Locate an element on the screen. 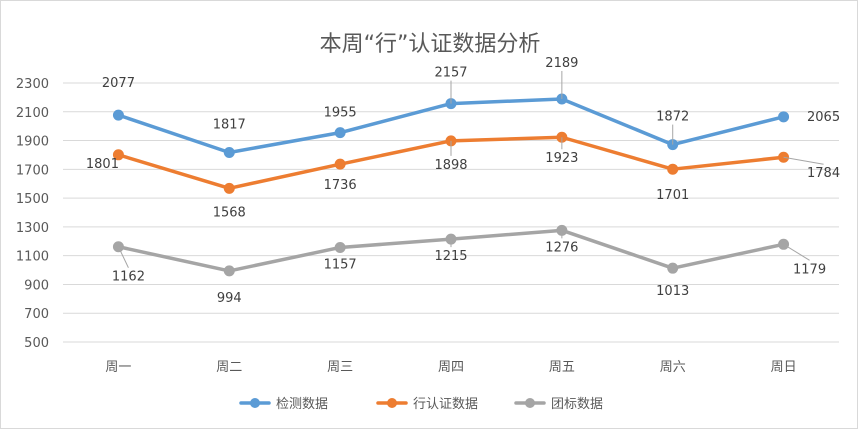  legend-item: 行认证数据 is located at coordinates (427, 404).